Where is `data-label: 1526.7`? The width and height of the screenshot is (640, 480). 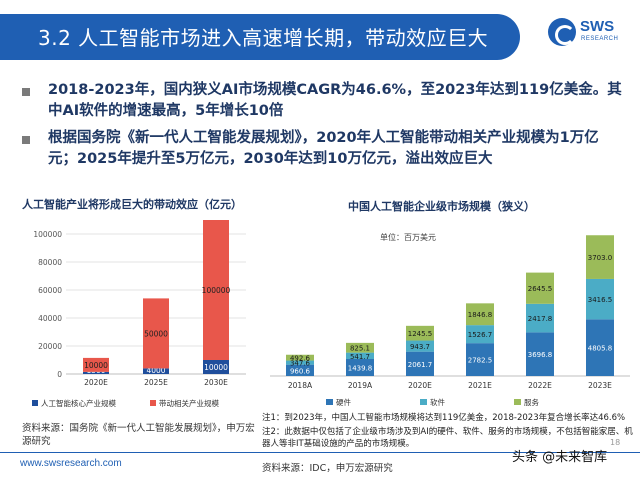 data-label: 1526.7 is located at coordinates (480, 335).